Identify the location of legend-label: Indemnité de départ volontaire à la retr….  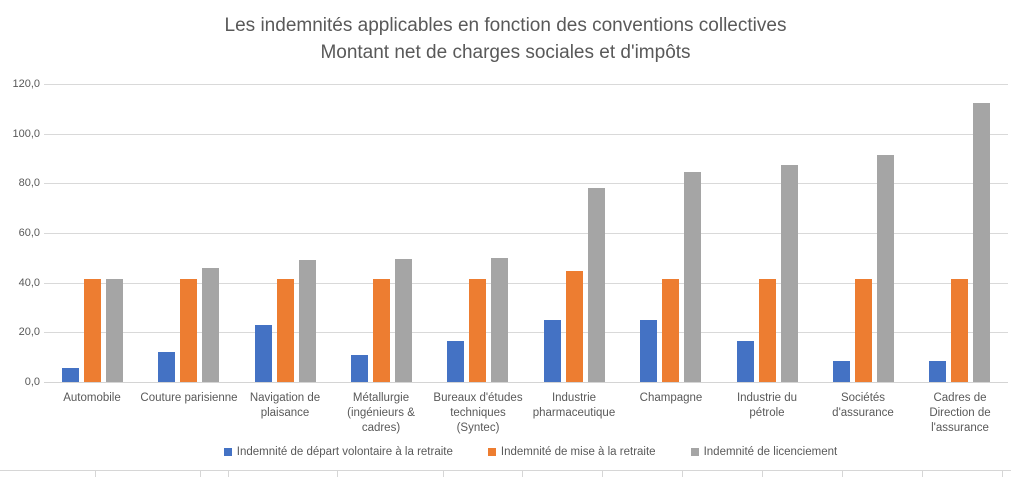
(344, 452).